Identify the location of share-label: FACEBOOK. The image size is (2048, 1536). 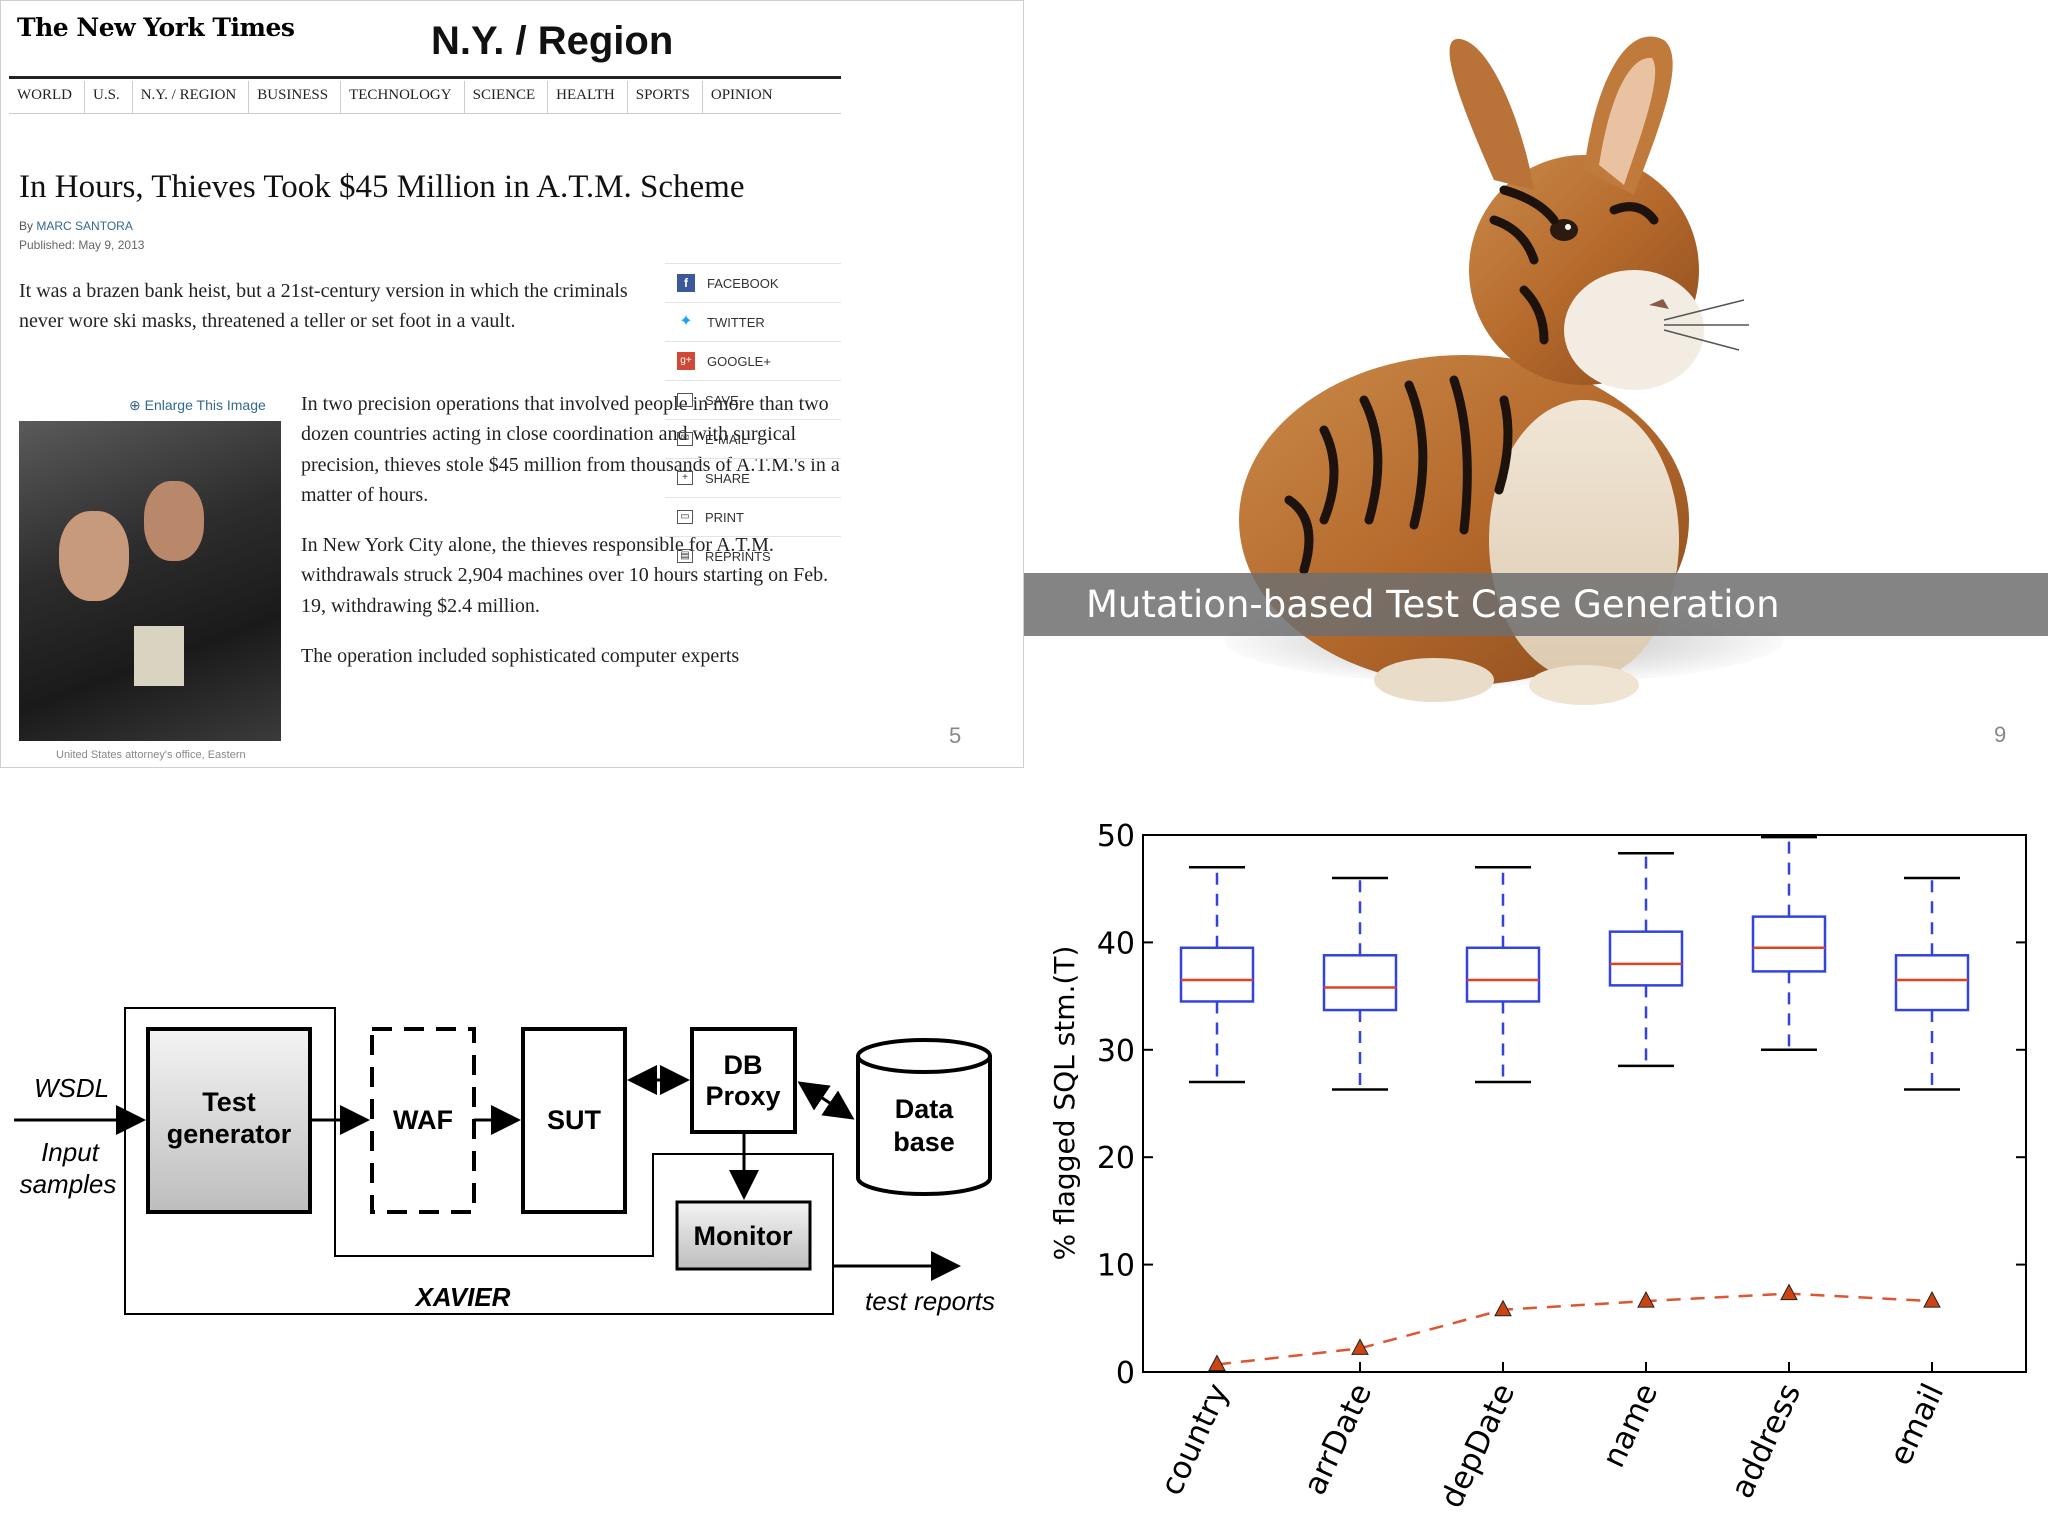
(743, 283).